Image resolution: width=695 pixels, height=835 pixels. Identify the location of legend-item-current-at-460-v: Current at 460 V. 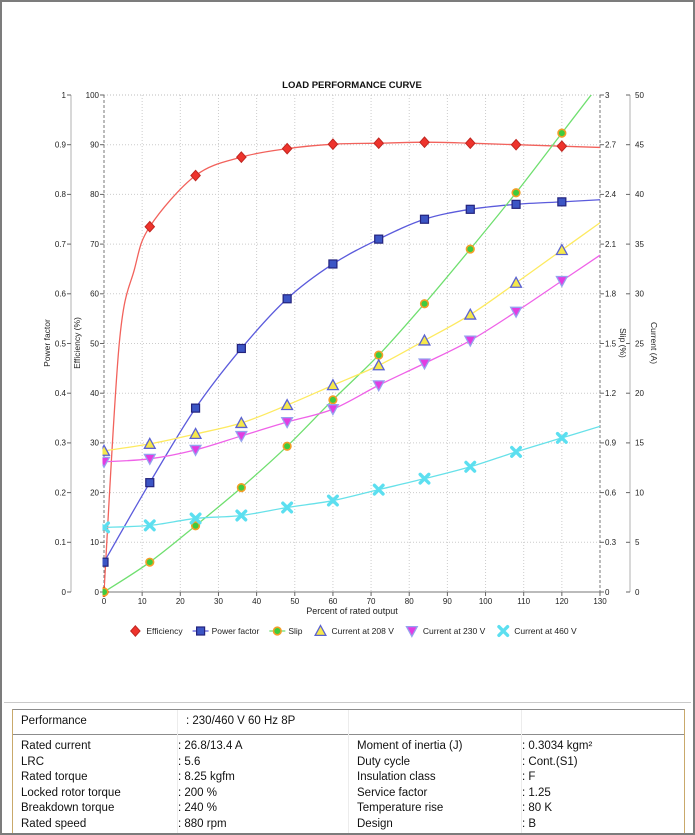
(537, 631).